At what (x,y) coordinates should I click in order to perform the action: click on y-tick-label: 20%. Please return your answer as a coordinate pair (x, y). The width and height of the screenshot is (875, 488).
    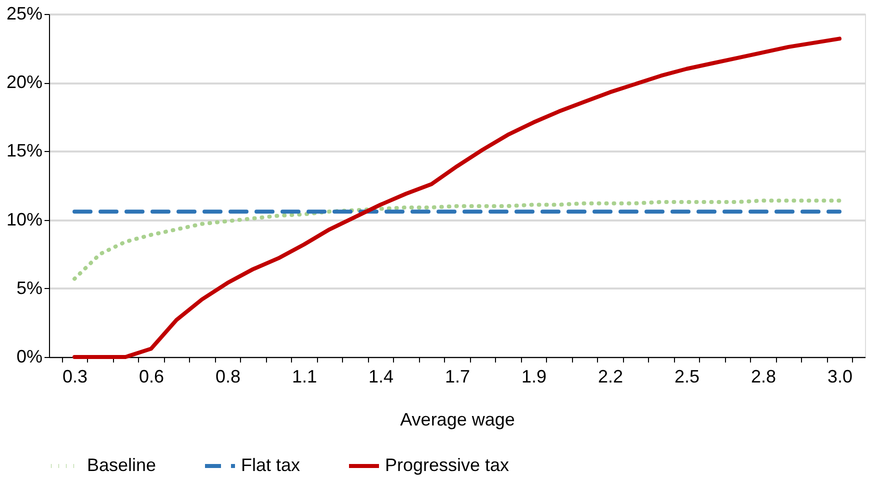
    Looking at the image, I should click on (24, 82).